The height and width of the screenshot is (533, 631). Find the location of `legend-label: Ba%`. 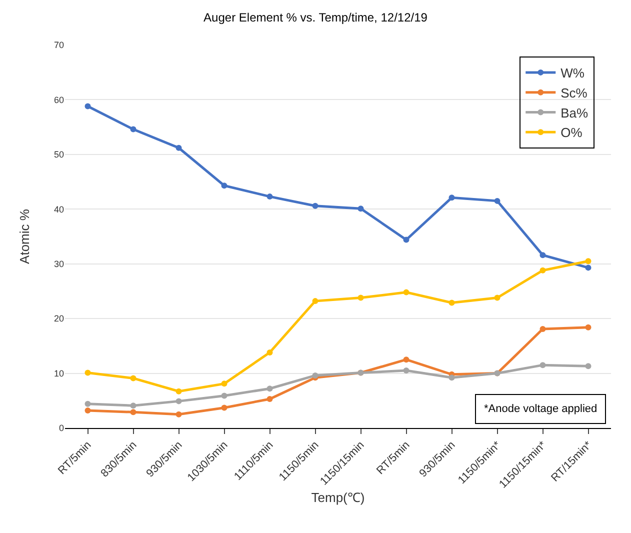

legend-label: Ba% is located at coordinates (574, 112).